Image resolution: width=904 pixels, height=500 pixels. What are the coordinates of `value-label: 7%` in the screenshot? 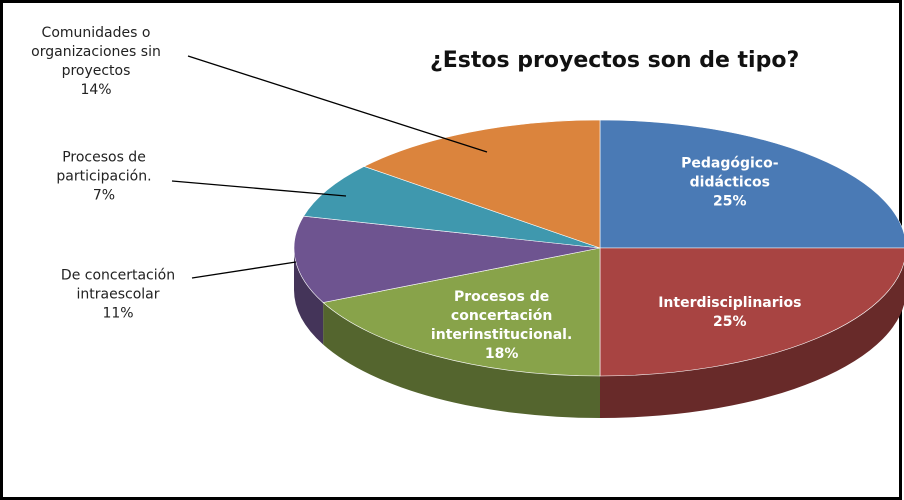 It's located at (104, 195).